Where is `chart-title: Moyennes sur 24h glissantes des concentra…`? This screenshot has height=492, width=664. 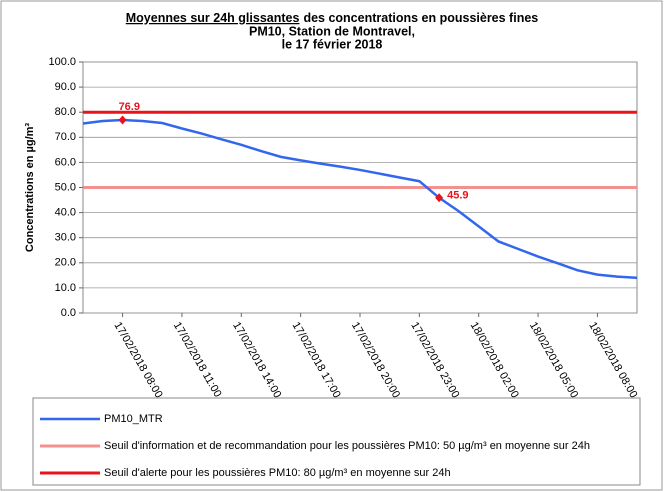 chart-title: Moyennes sur 24h glissantes des concentra… is located at coordinates (332, 18).